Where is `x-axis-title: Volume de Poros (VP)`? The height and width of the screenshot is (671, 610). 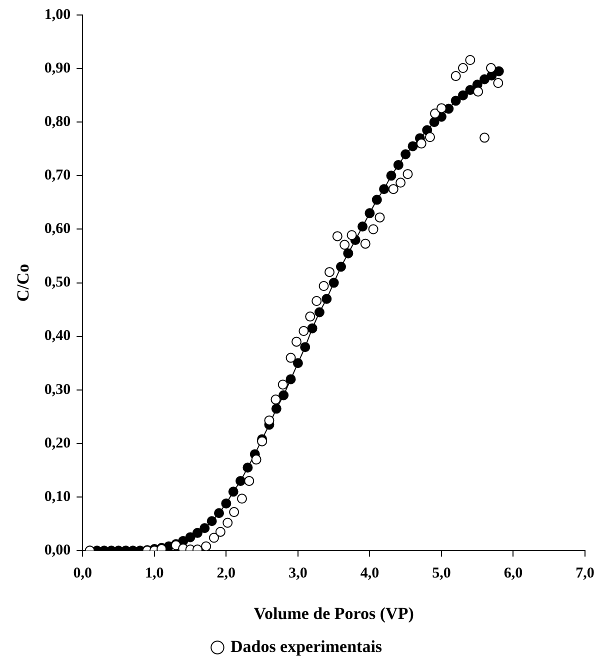 x-axis-title: Volume de Poros (VP) is located at coordinates (334, 614).